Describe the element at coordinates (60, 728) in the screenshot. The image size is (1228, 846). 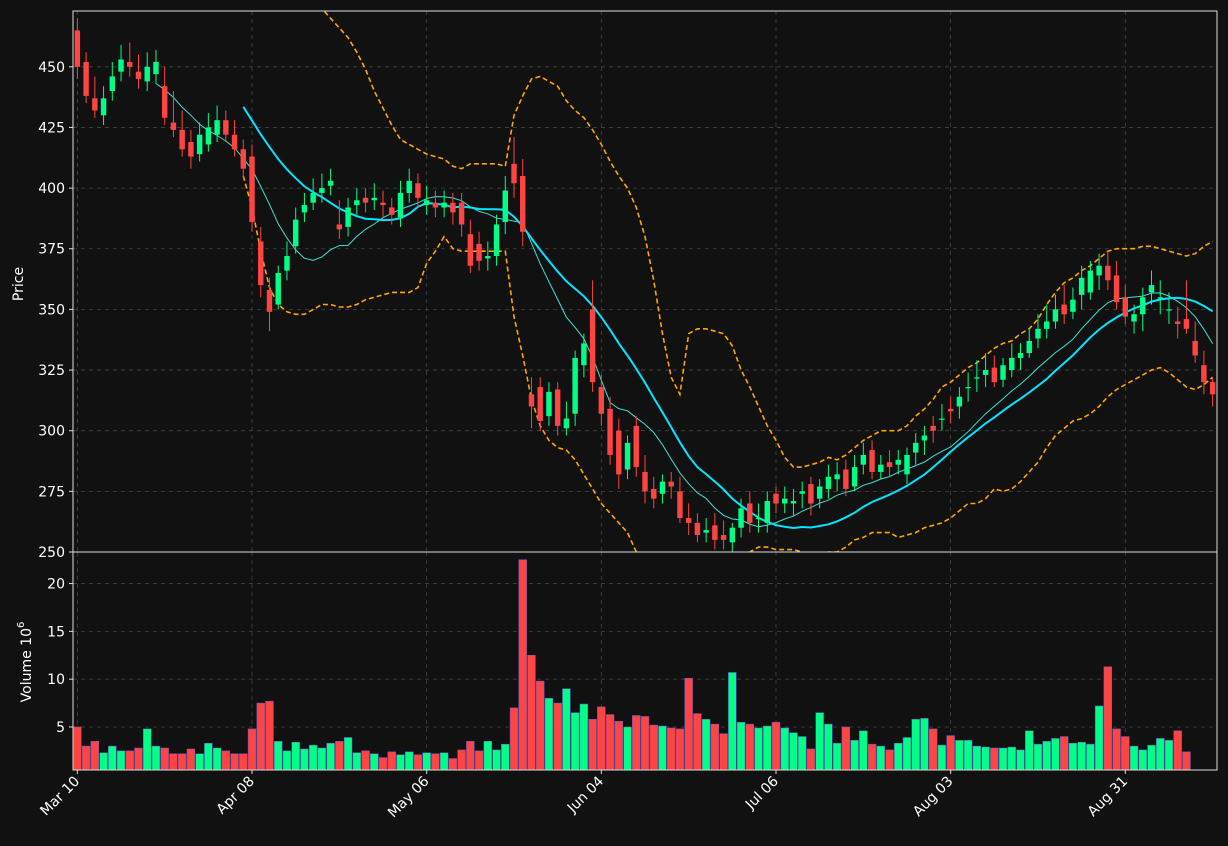
I see `volume-tick-label: 5` at that location.